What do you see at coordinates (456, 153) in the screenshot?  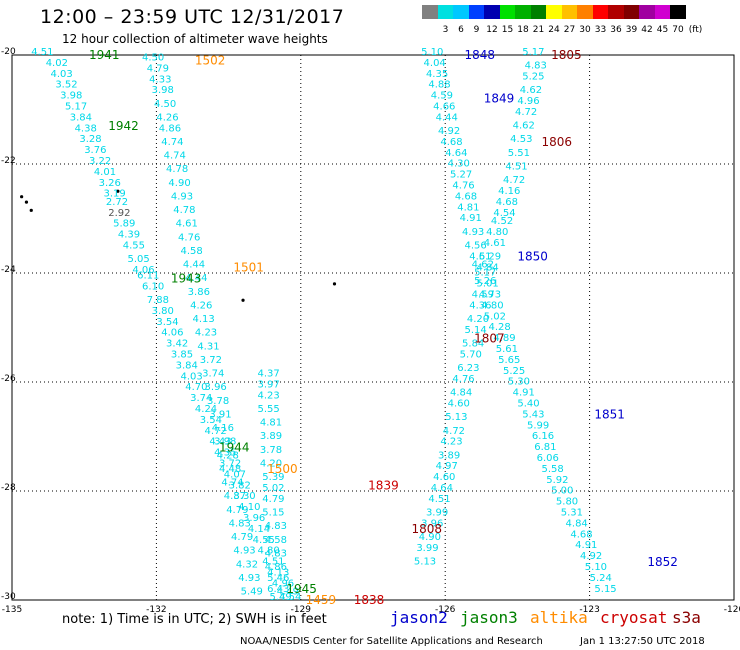 I see `wave-height-value: 4.64` at bounding box center [456, 153].